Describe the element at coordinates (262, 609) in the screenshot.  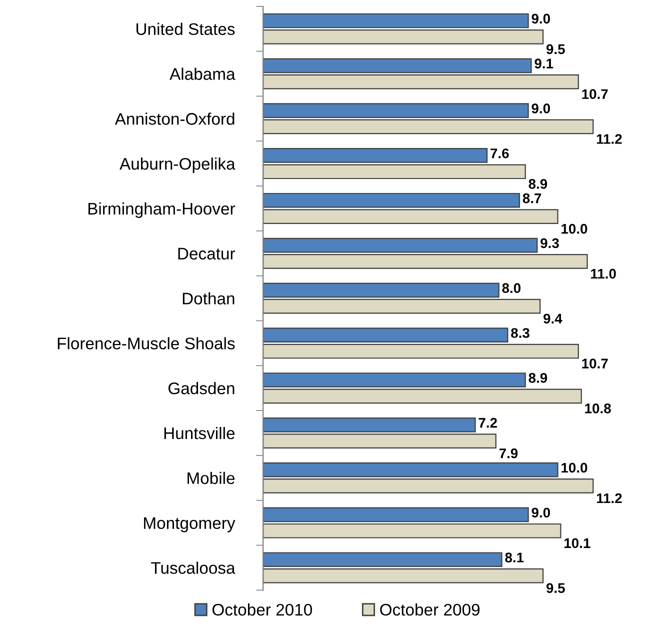
I see `legend-label: October 2010` at that location.